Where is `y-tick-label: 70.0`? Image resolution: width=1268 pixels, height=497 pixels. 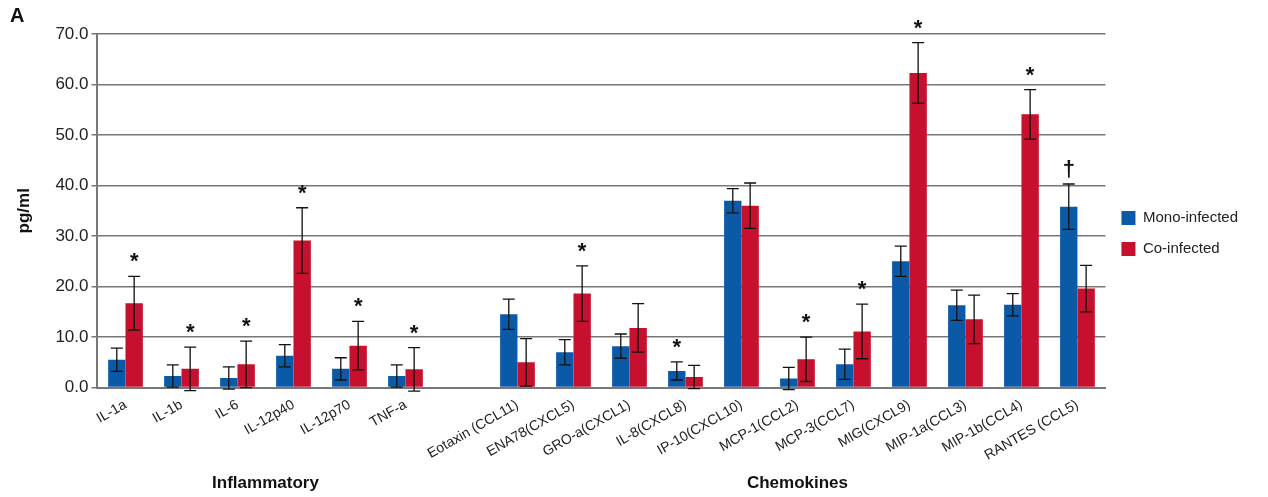 y-tick-label: 70.0 is located at coordinates (72, 33).